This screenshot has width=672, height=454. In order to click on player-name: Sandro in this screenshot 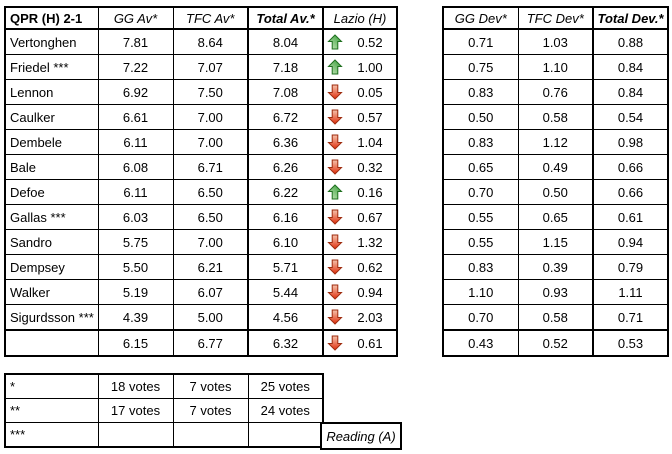, I will do `click(51, 242)`.